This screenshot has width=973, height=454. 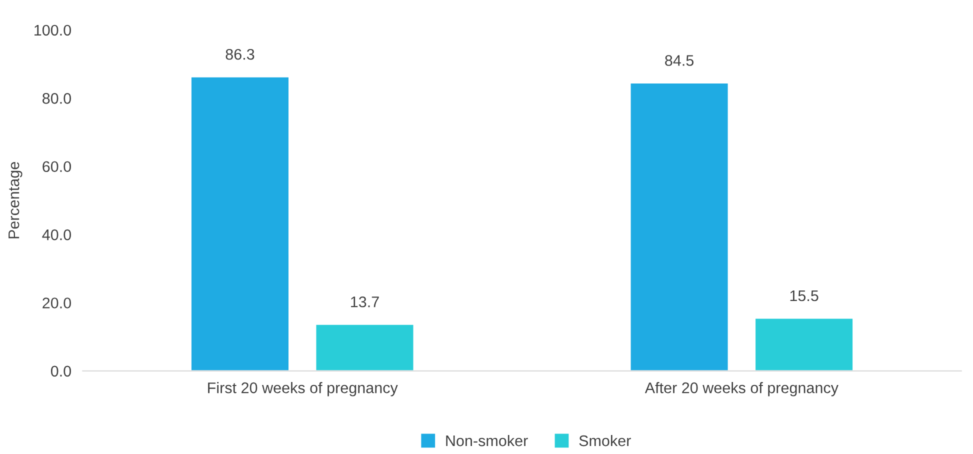 What do you see at coordinates (56, 166) in the screenshot?
I see `y-tick-label: 60.0` at bounding box center [56, 166].